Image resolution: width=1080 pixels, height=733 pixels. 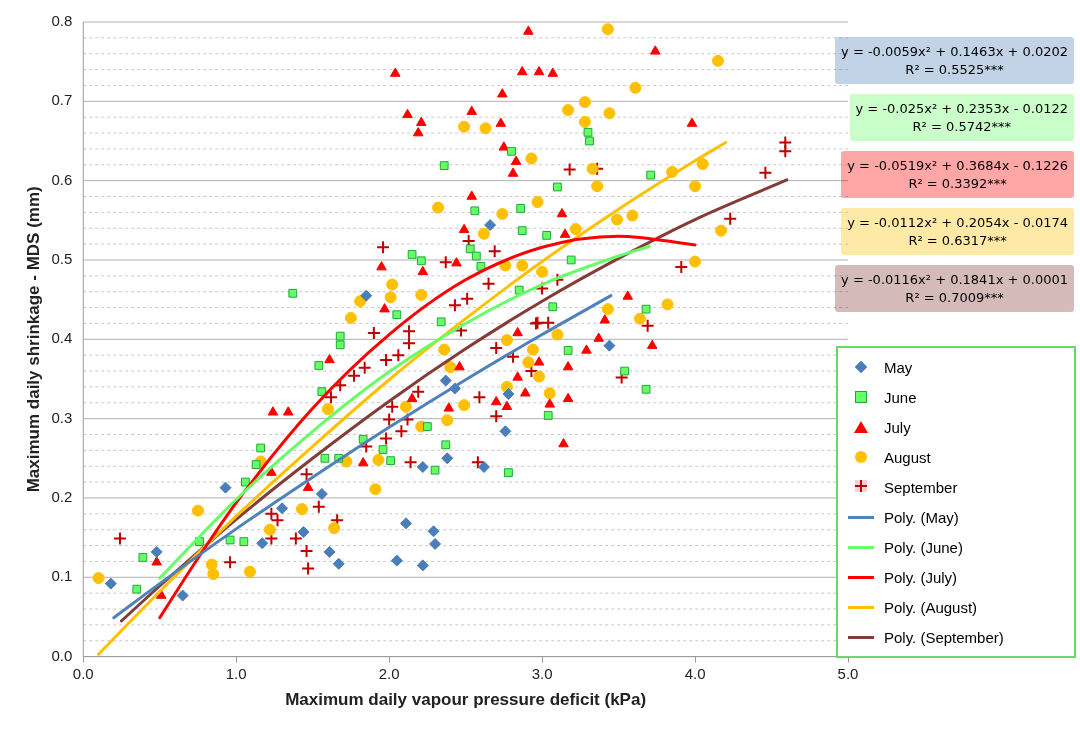 I want to click on y-axis-title: Maximum daily shrinkage - MDS (mm), so click(x=33, y=339).